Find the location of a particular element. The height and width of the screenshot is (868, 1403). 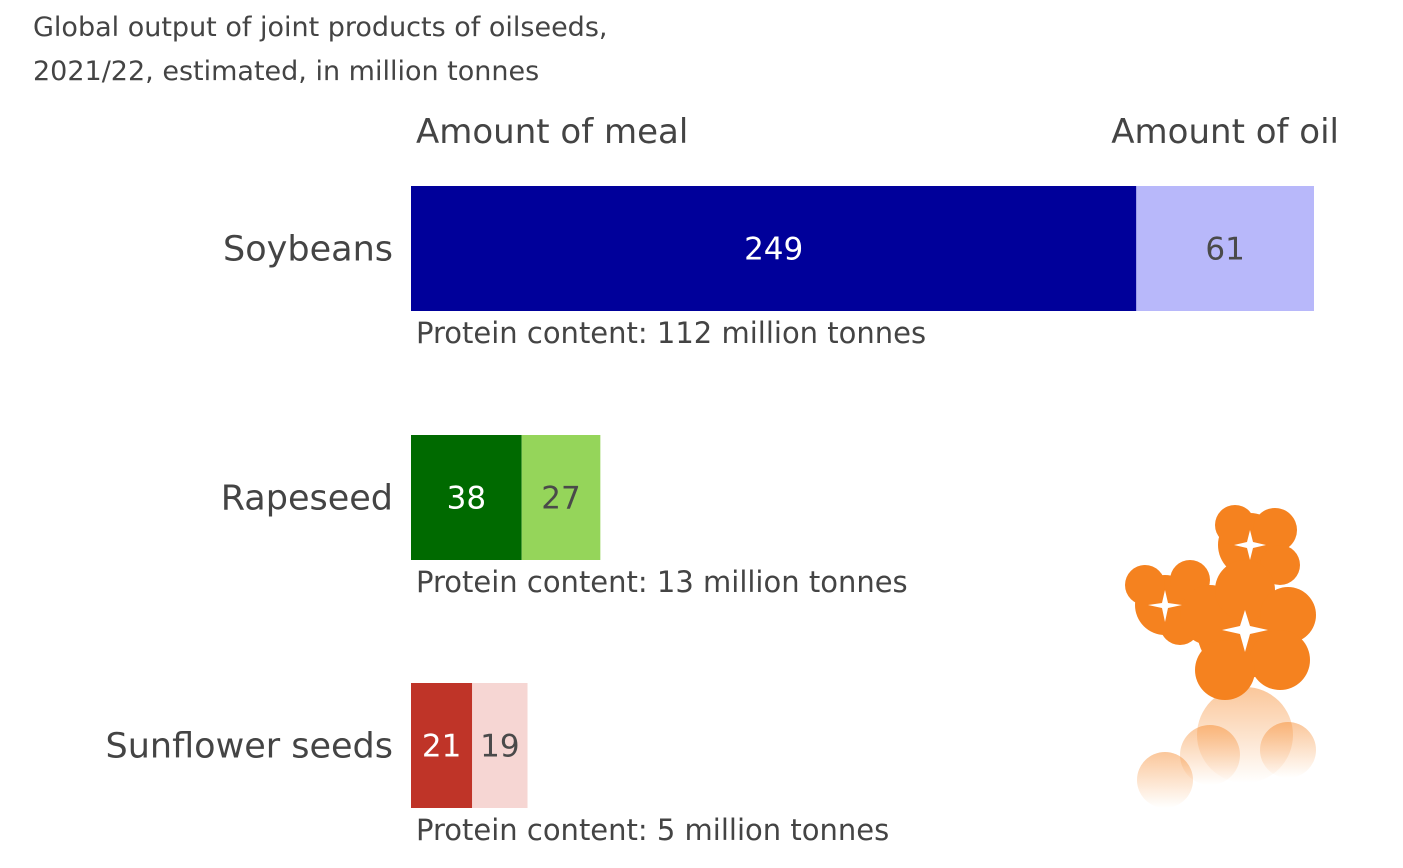

data-label-amount-of-meal-sunflower-seeds: 21 is located at coordinates (441, 747).